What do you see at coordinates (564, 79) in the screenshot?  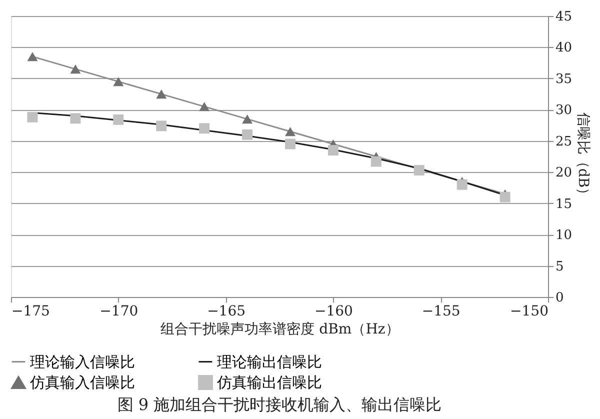 I see `y-tick-label: 35` at bounding box center [564, 79].